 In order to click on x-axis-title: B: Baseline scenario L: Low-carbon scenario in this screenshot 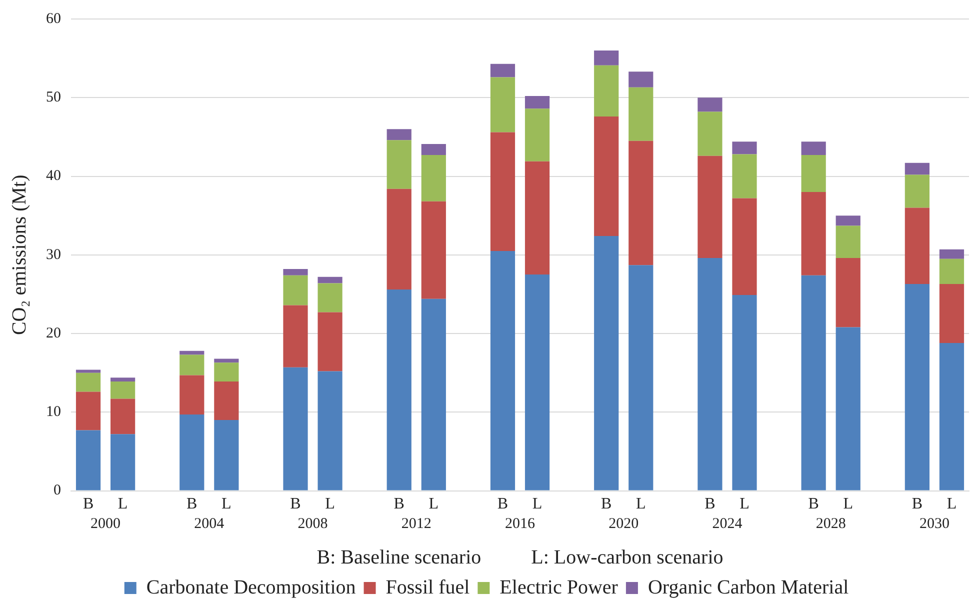, I will do `click(520, 557)`.